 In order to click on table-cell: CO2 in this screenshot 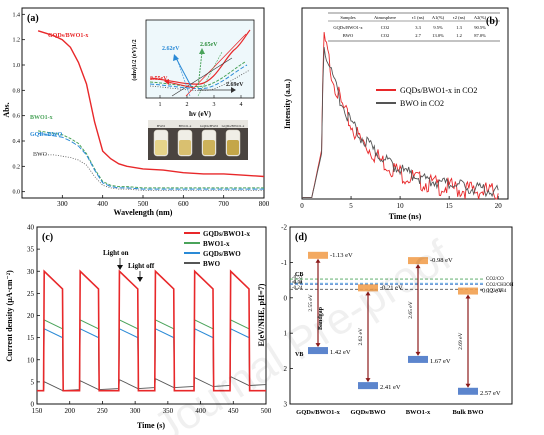, I will do `click(385, 27)`.